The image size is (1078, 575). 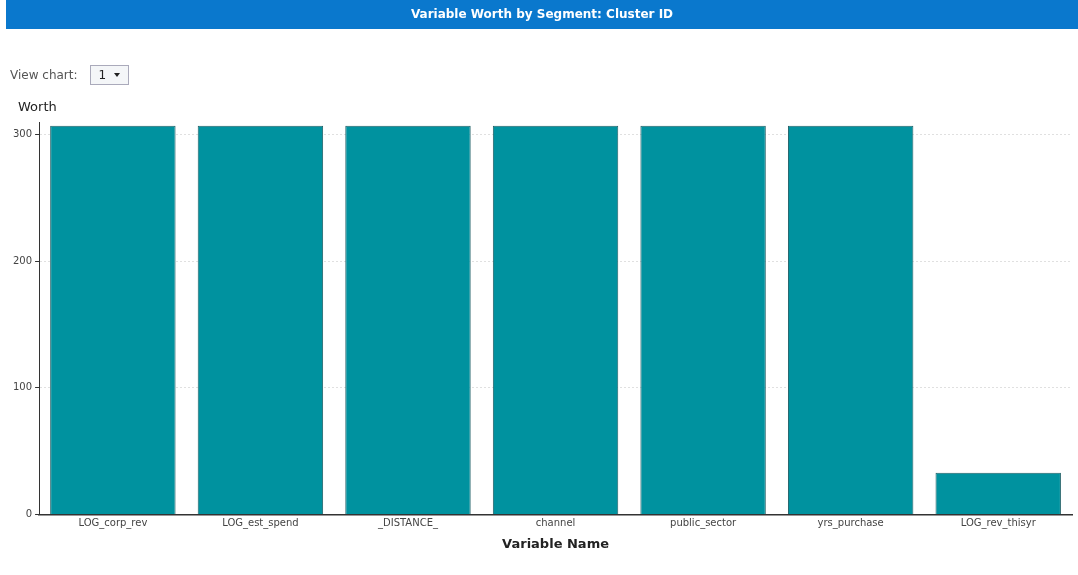 I want to click on x-tick-label: _DISTANCE_, so click(x=408, y=522).